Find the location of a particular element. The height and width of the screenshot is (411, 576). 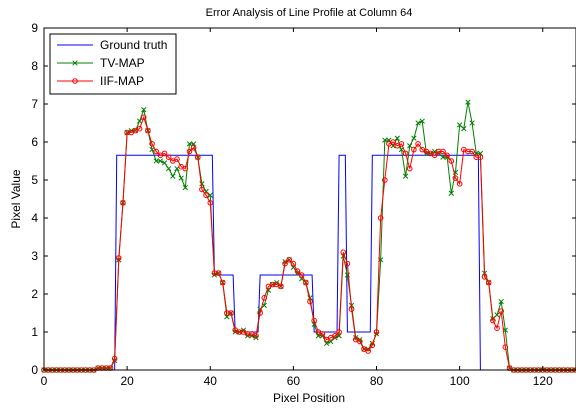

legend-item: IIF-MAP is located at coordinates (100, 81).